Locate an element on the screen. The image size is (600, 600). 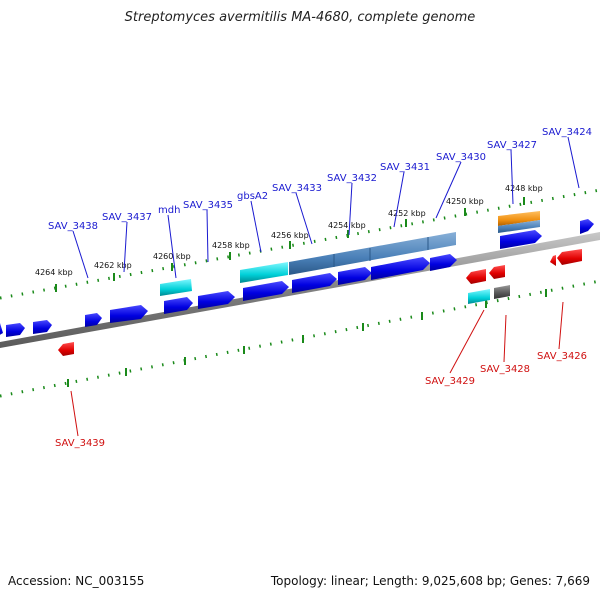
major-ticks-upper is located at coordinates (290, 244).